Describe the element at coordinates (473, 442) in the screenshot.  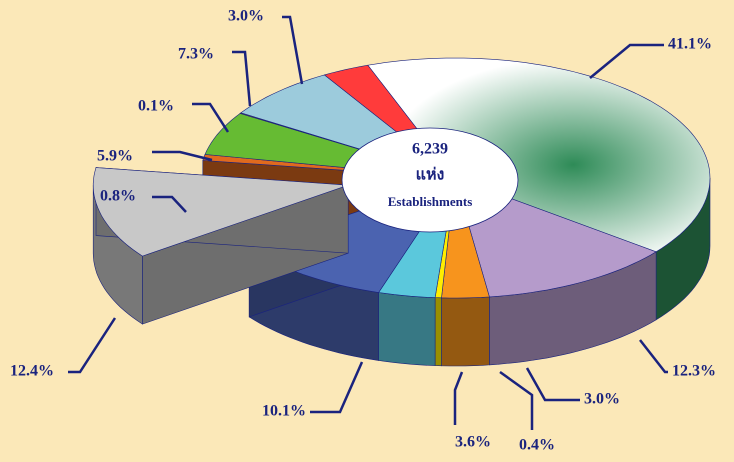
I see `data-label: 3.6%` at that location.